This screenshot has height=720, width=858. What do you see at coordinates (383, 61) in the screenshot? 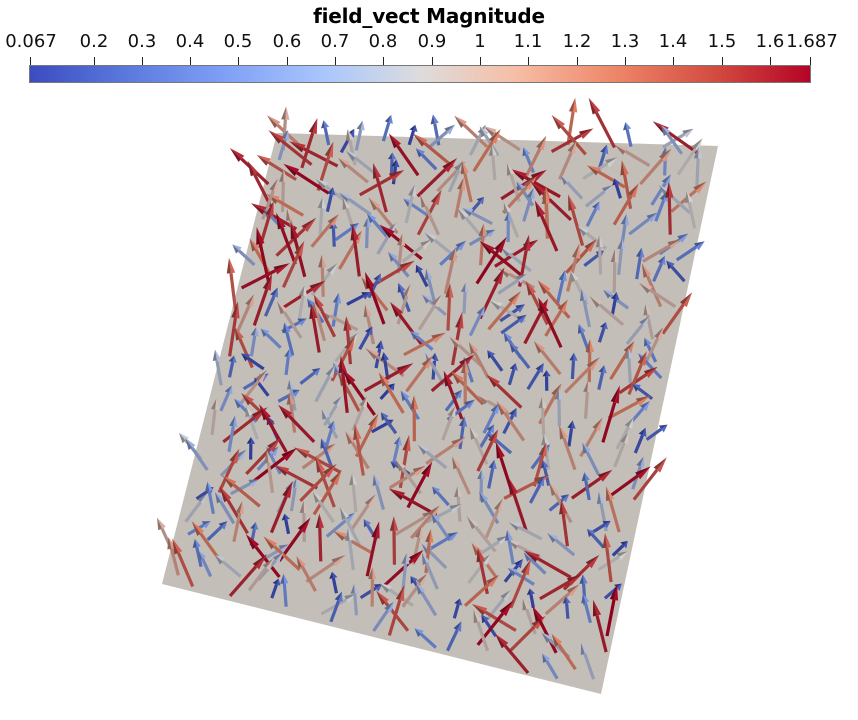
I see `colorbar-tick-mark` at bounding box center [383, 61].